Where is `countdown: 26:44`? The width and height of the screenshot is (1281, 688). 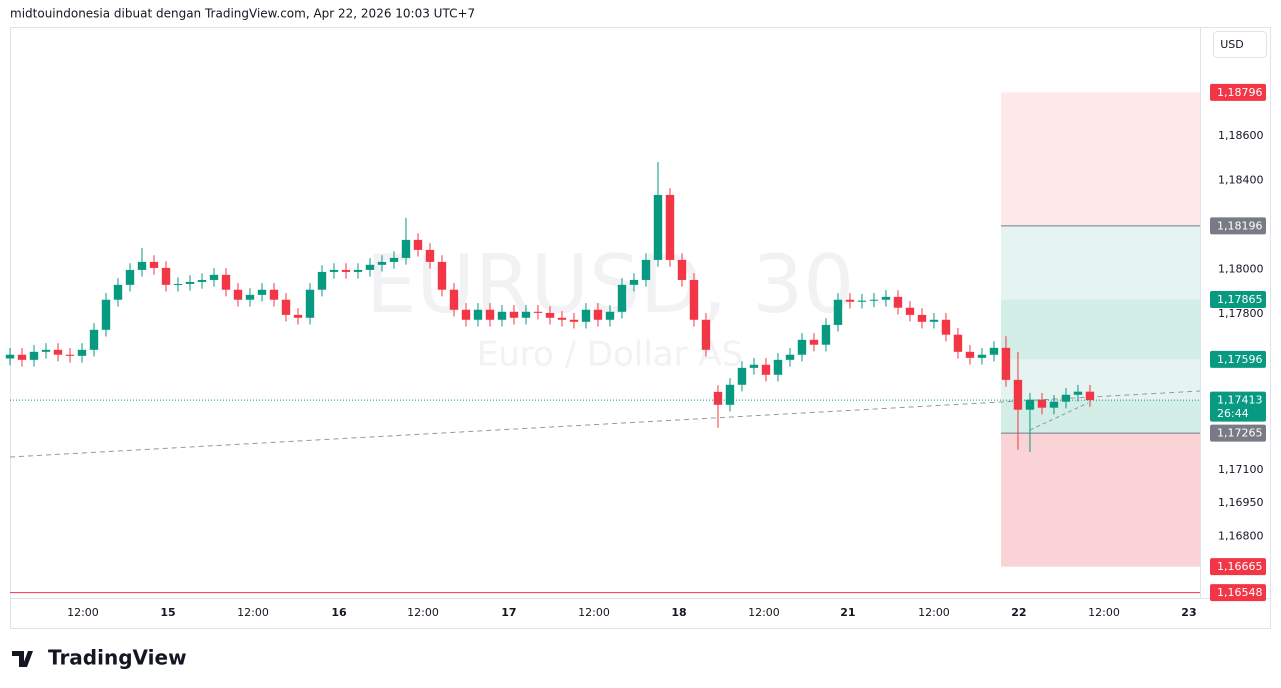
countdown: 26:44 is located at coordinates (1233, 413).